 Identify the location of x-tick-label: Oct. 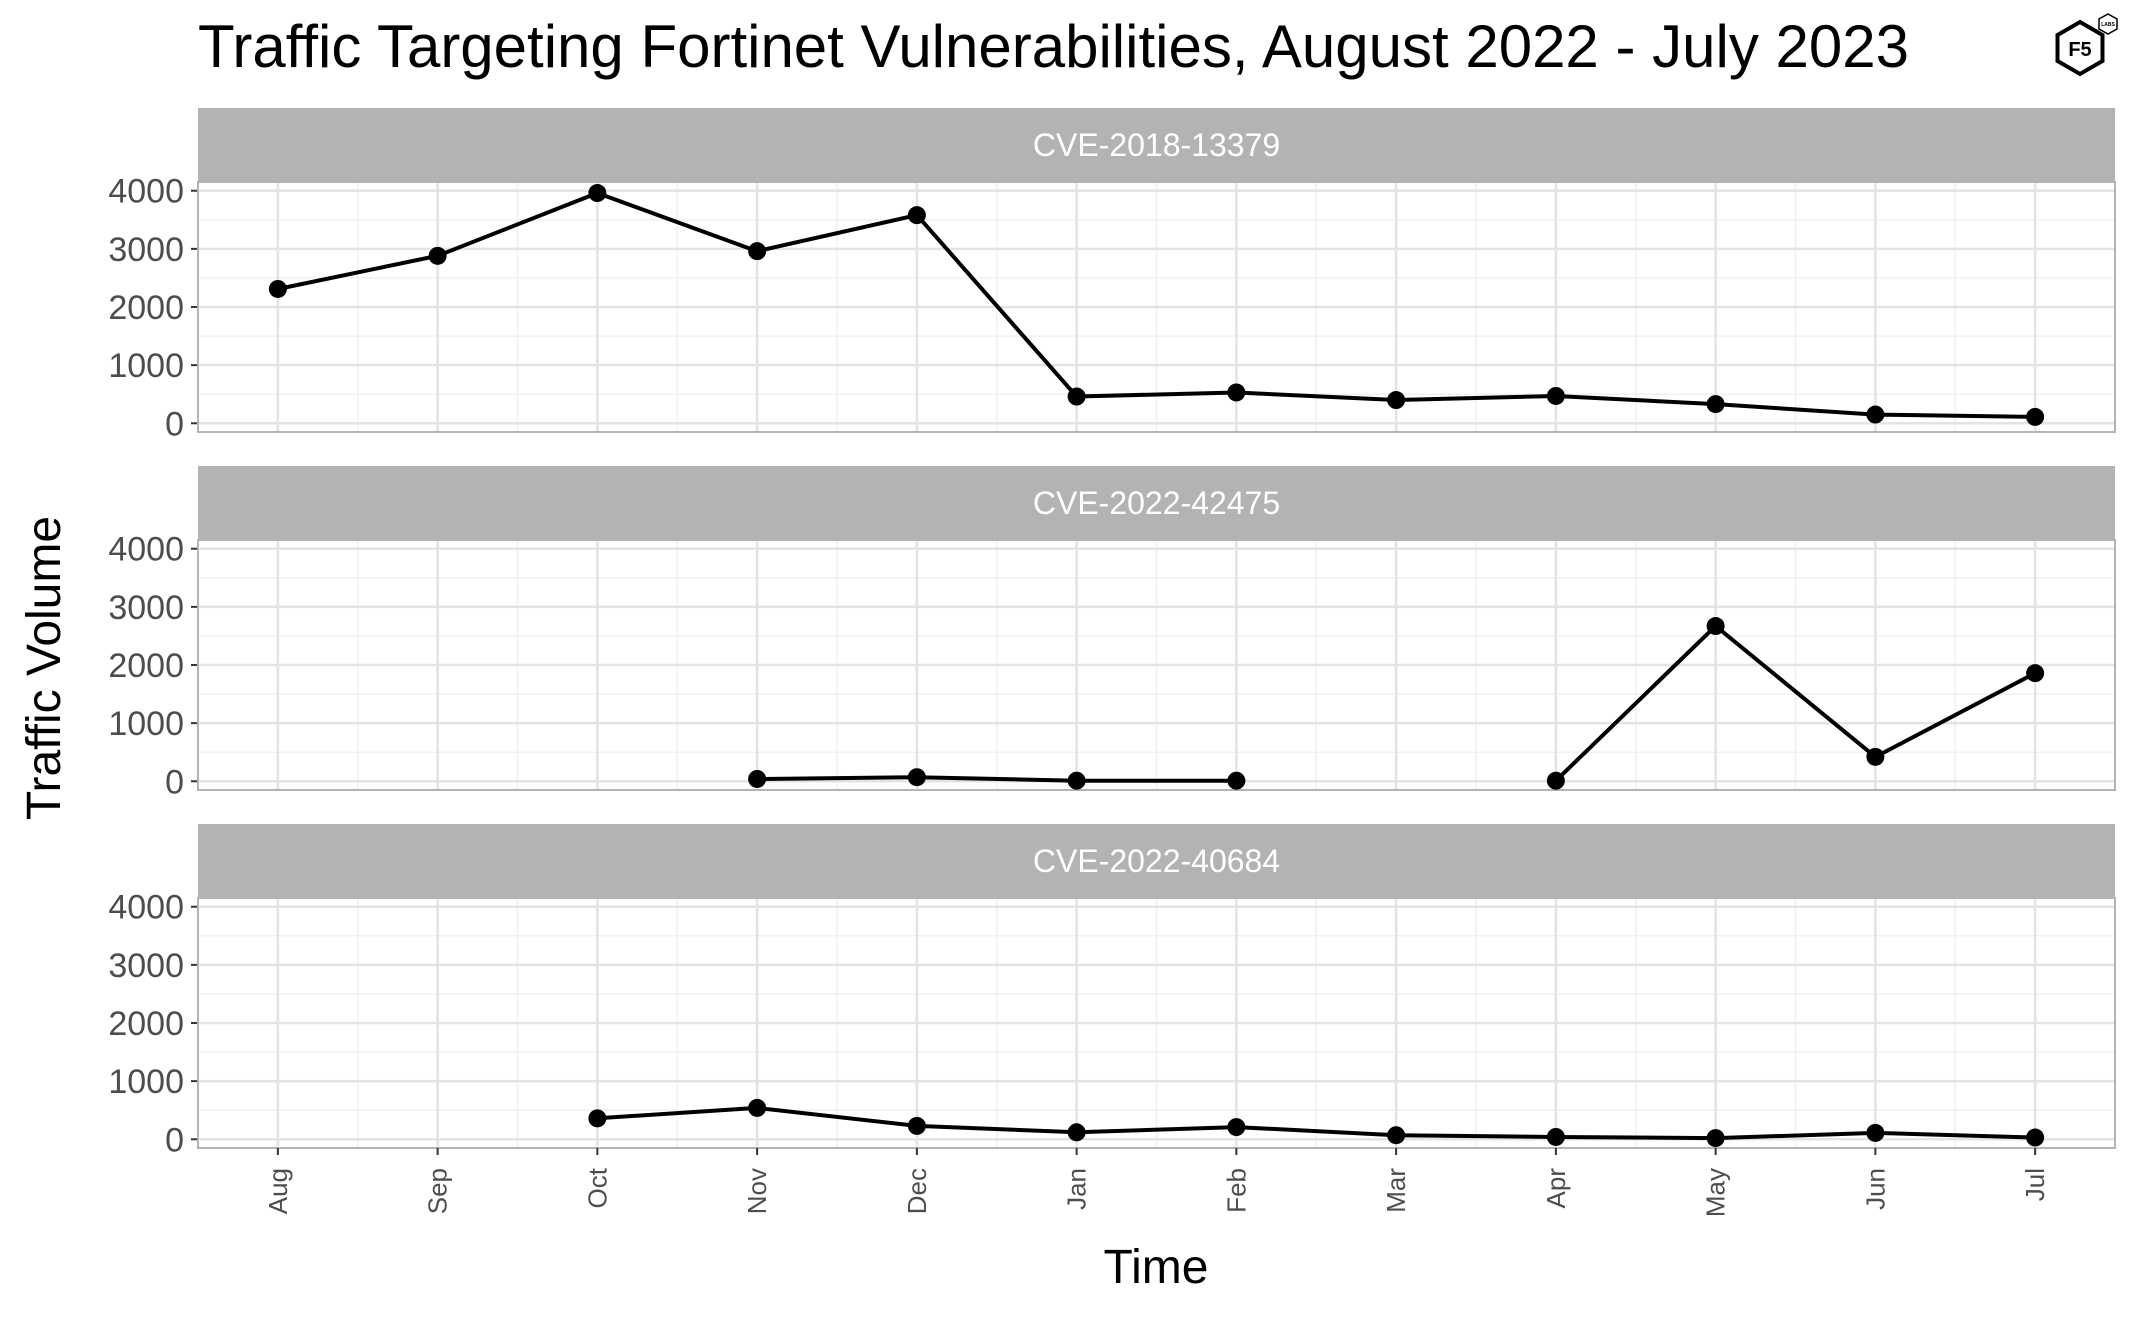
(597, 1187).